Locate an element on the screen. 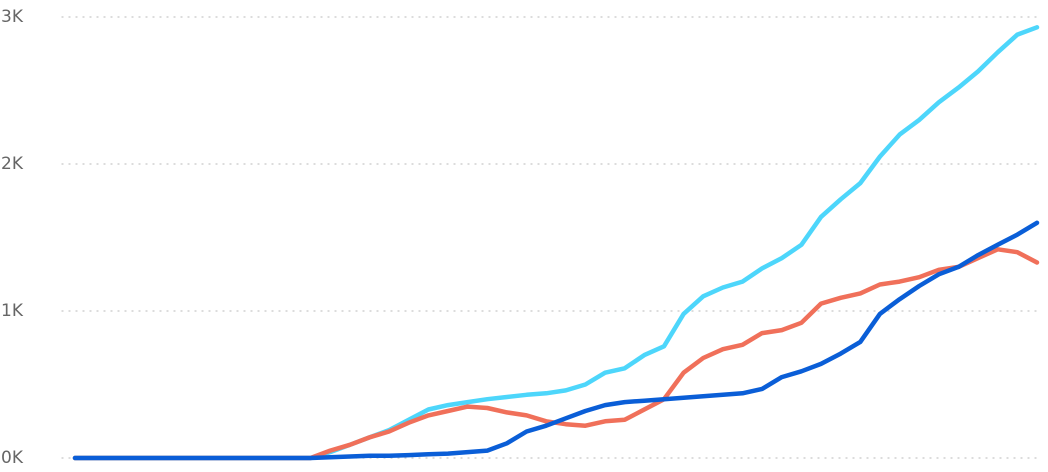 The width and height of the screenshot is (1048, 472). y-tick-label: 1K is located at coordinates (12, 311).